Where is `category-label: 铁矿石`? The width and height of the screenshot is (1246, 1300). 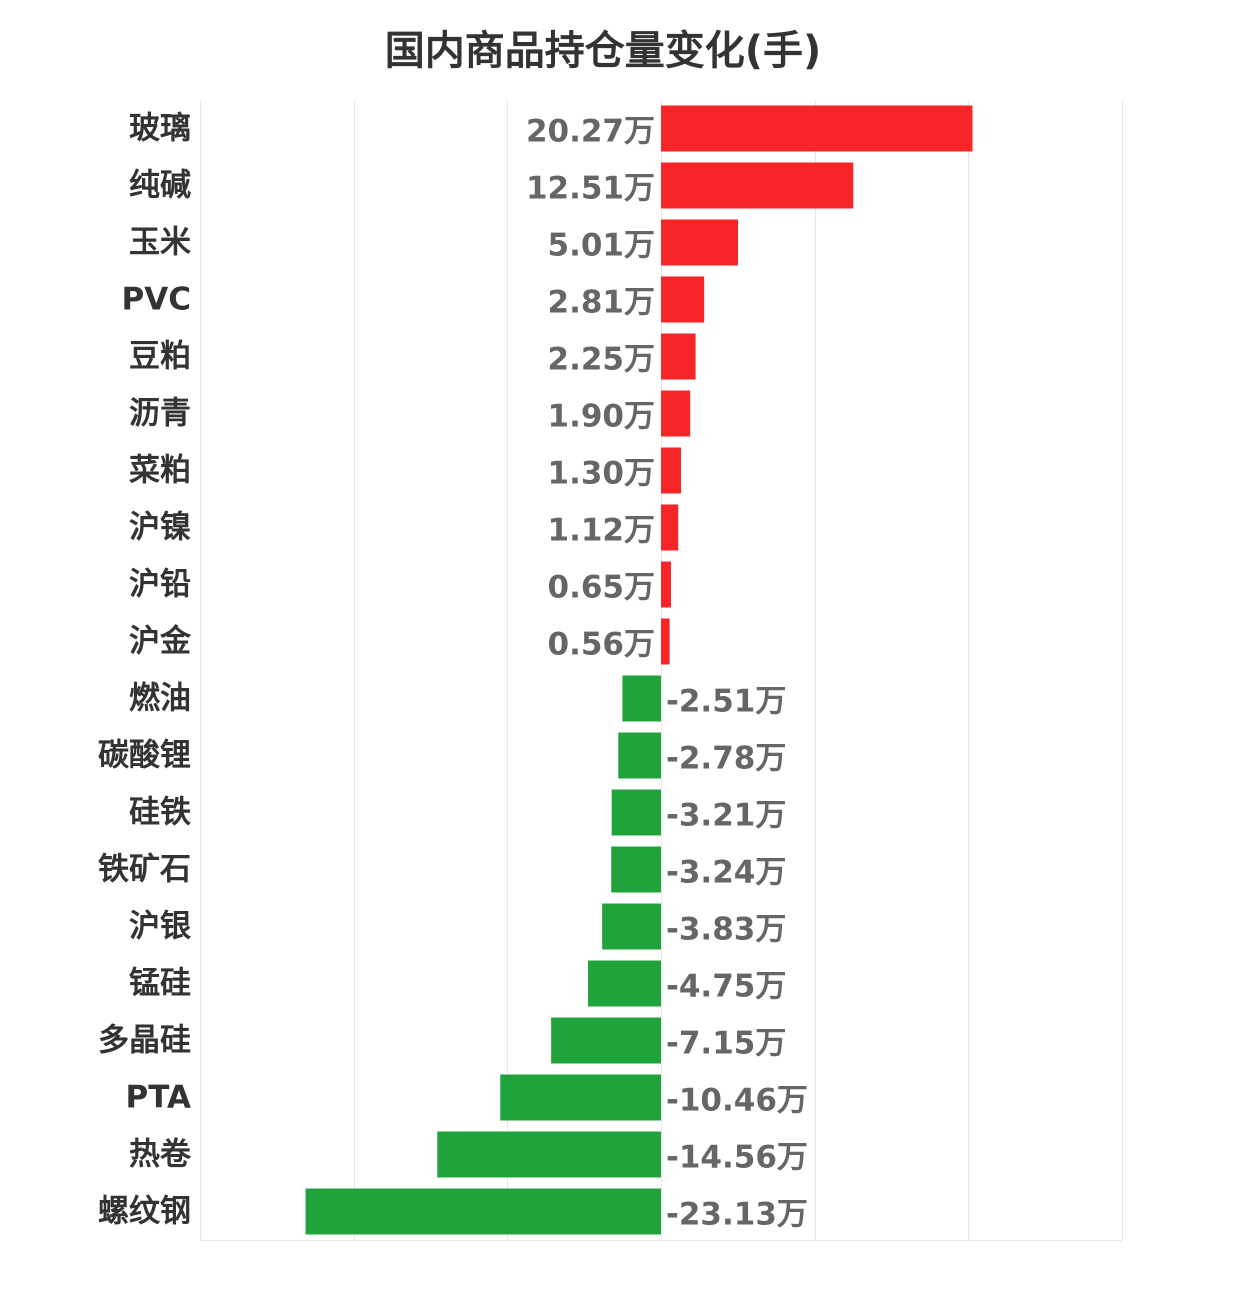 category-label: 铁矿石 is located at coordinates (144, 870).